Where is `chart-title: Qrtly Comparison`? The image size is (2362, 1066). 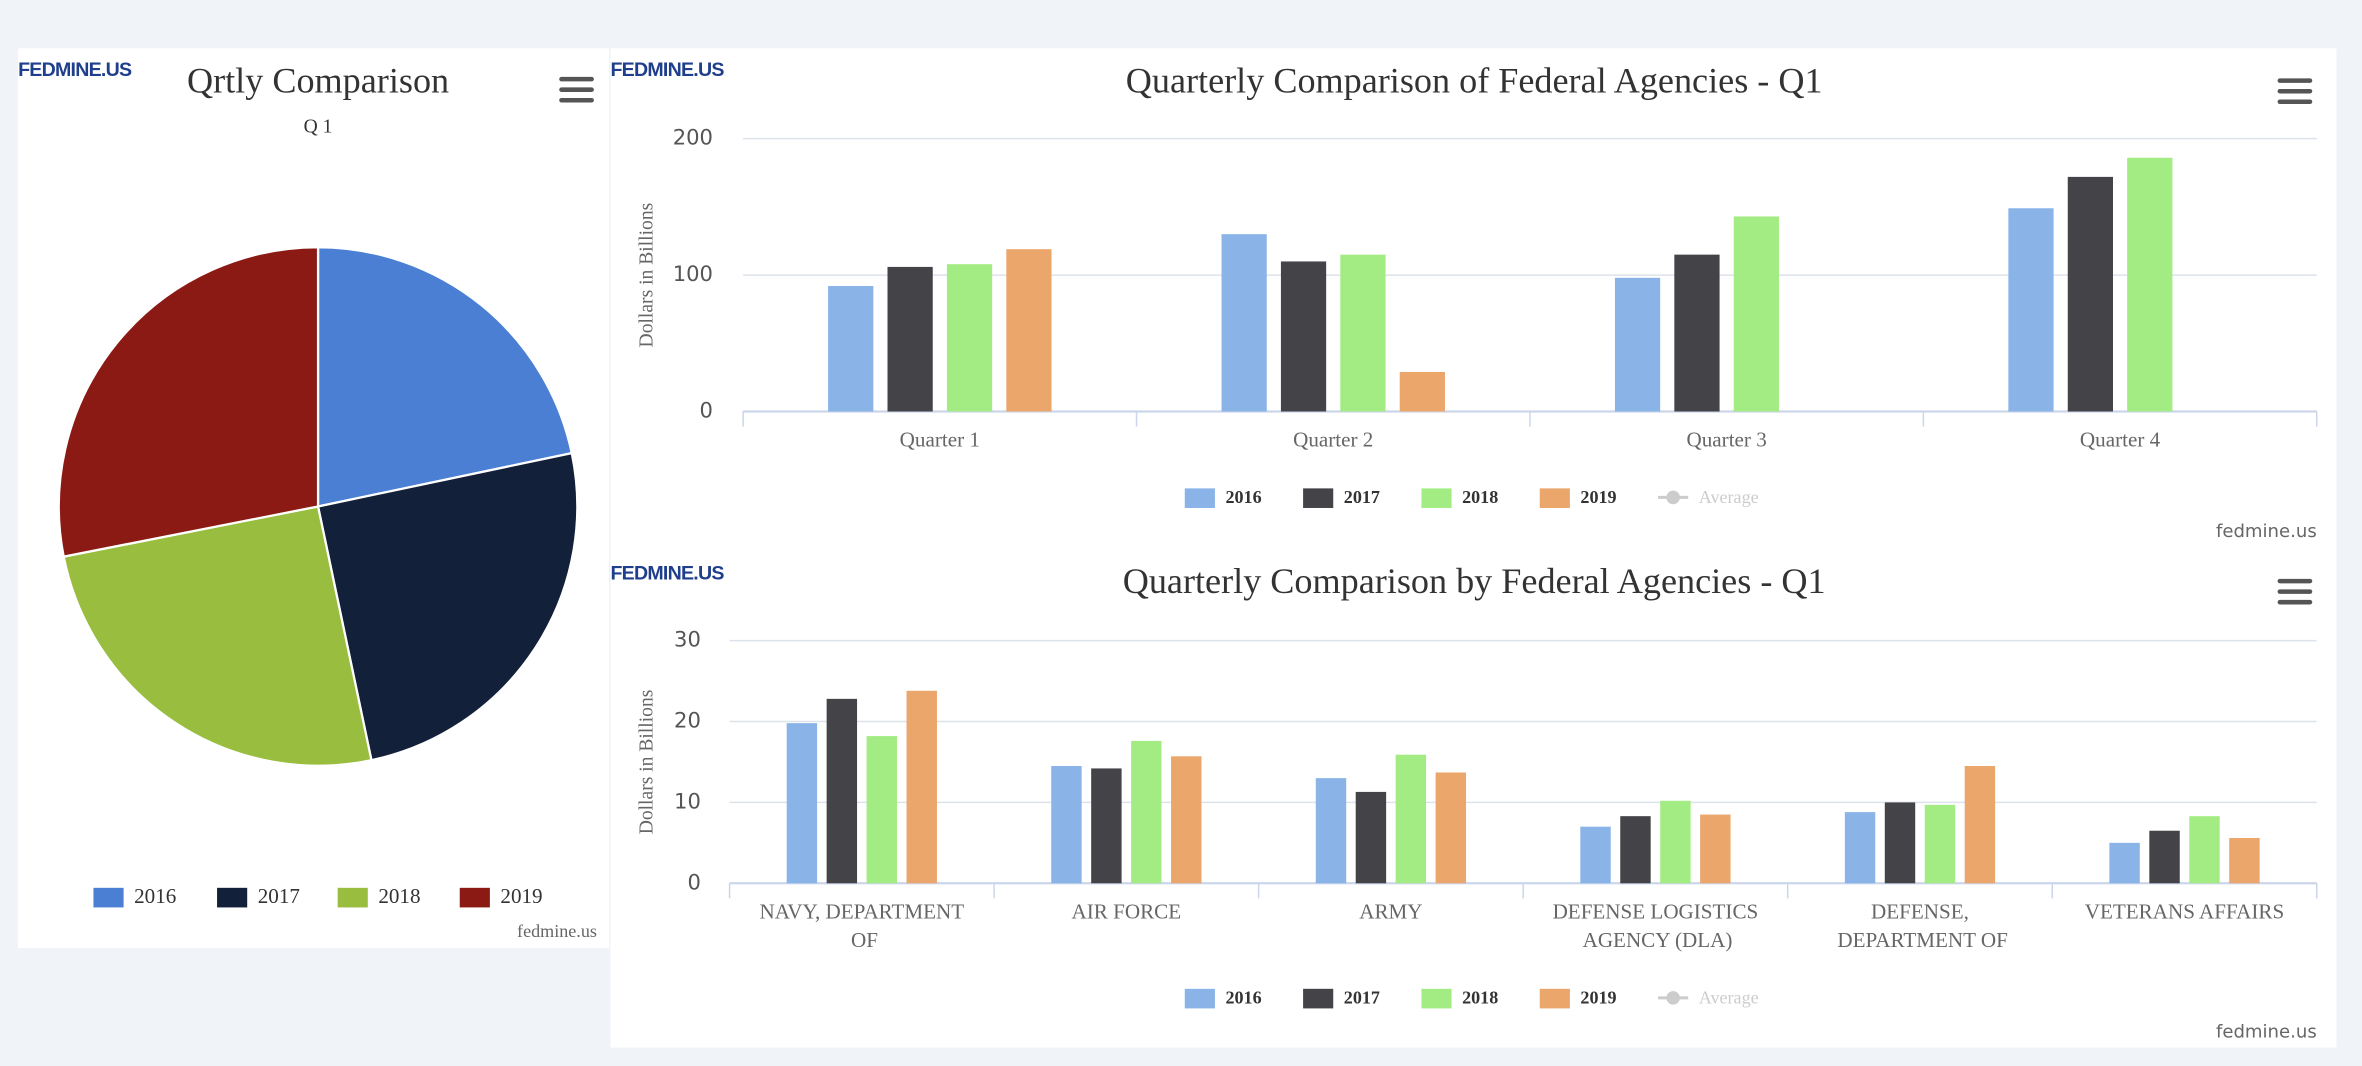
chart-title: Qrtly Comparison is located at coordinates (318, 81).